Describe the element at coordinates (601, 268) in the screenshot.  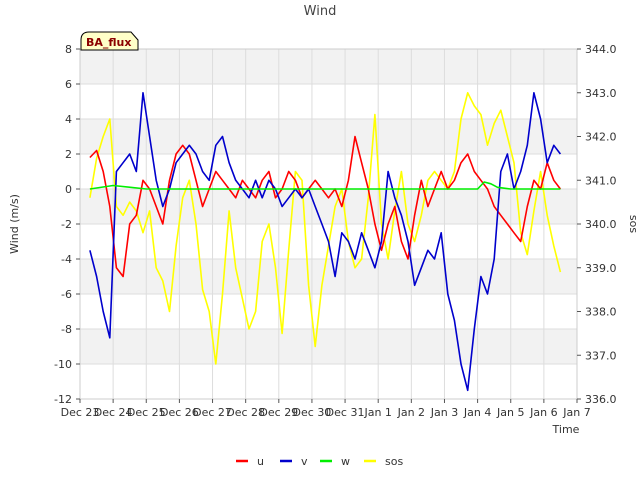
I see `y2-tick-label-3: 339.0` at that location.